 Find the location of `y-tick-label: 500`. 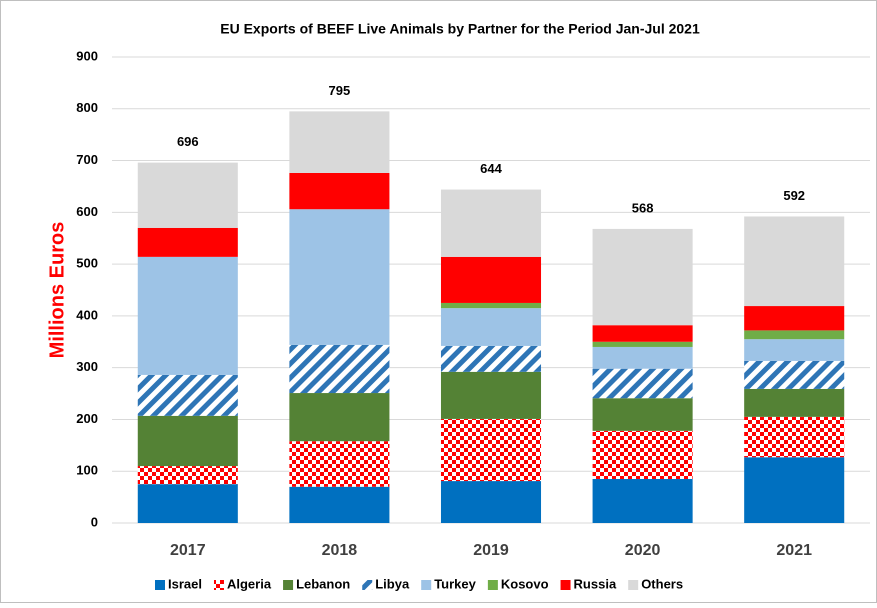

y-tick-label: 500 is located at coordinates (87, 263).